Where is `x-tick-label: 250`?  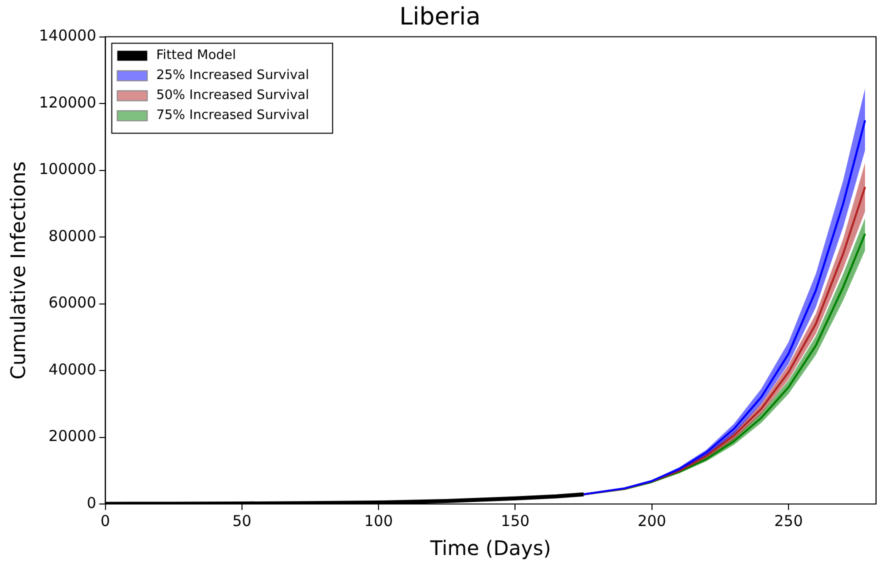 x-tick-label: 250 is located at coordinates (788, 521).